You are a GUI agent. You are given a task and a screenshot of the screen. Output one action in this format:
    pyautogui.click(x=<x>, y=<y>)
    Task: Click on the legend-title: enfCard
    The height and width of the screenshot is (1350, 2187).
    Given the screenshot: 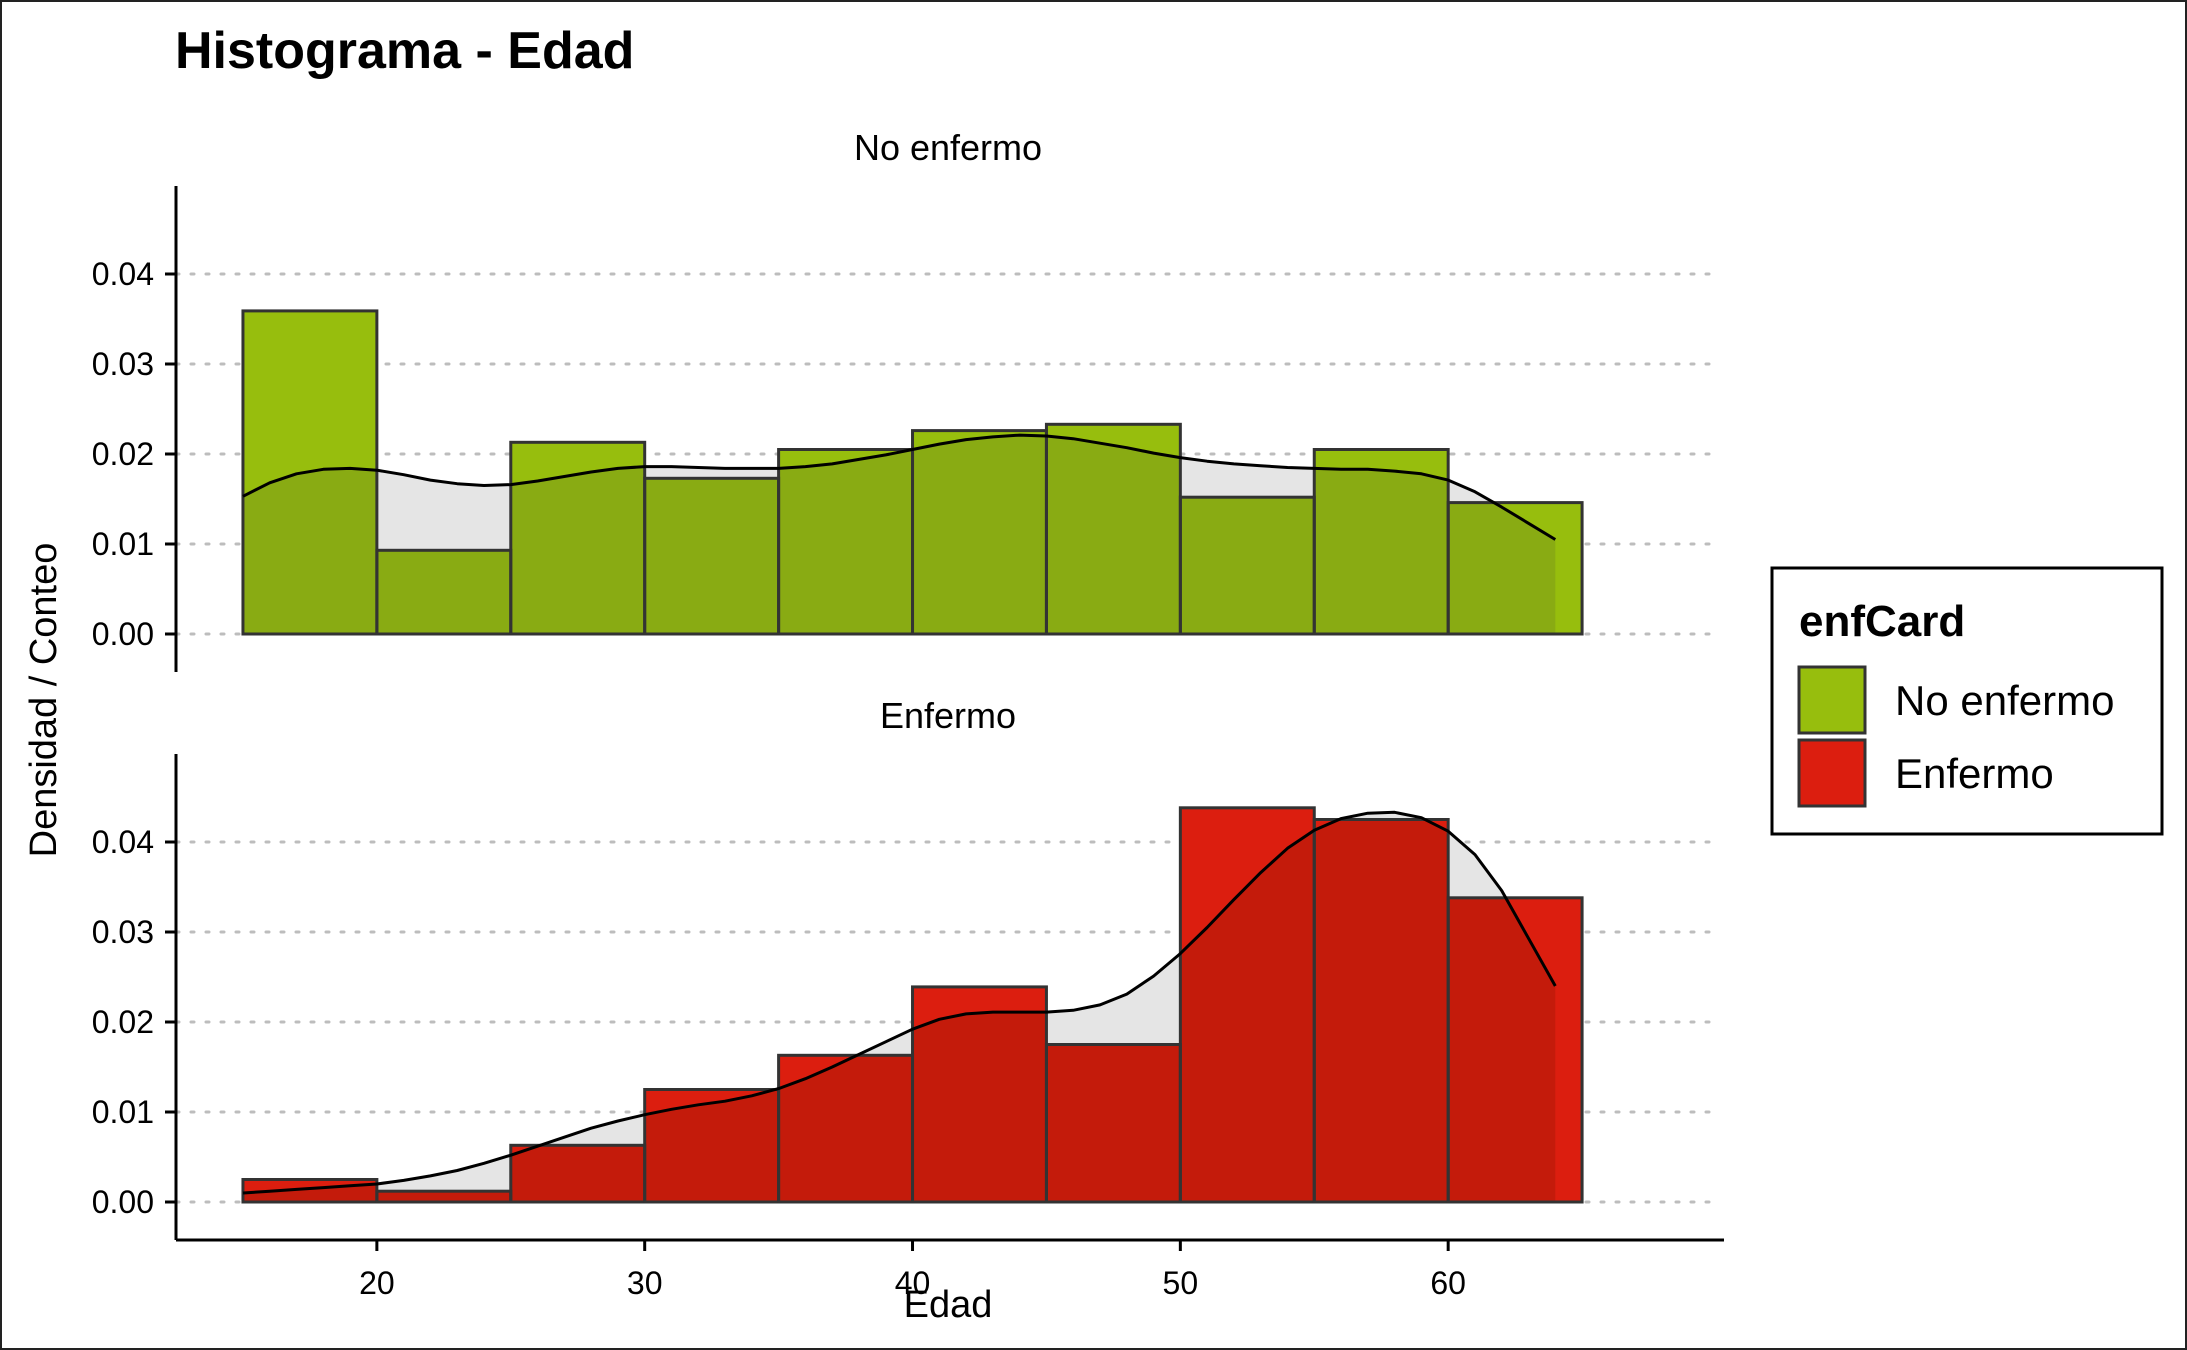 What is the action you would take?
    pyautogui.click(x=1882, y=621)
    